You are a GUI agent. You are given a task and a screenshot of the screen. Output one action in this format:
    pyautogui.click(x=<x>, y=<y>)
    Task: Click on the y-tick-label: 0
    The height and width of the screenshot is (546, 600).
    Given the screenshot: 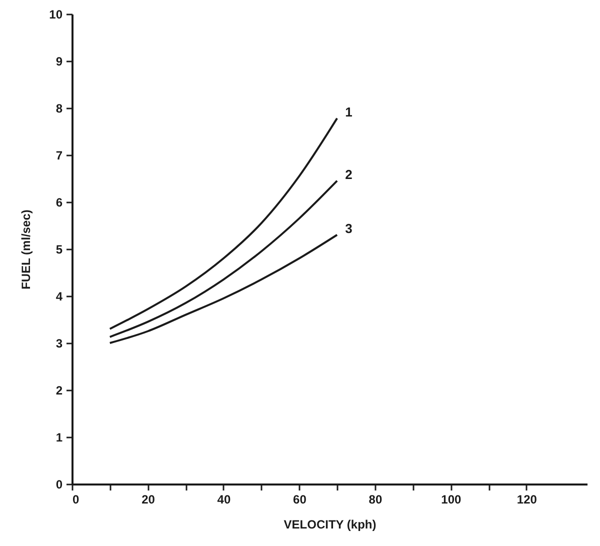 What is the action you would take?
    pyautogui.click(x=59, y=485)
    